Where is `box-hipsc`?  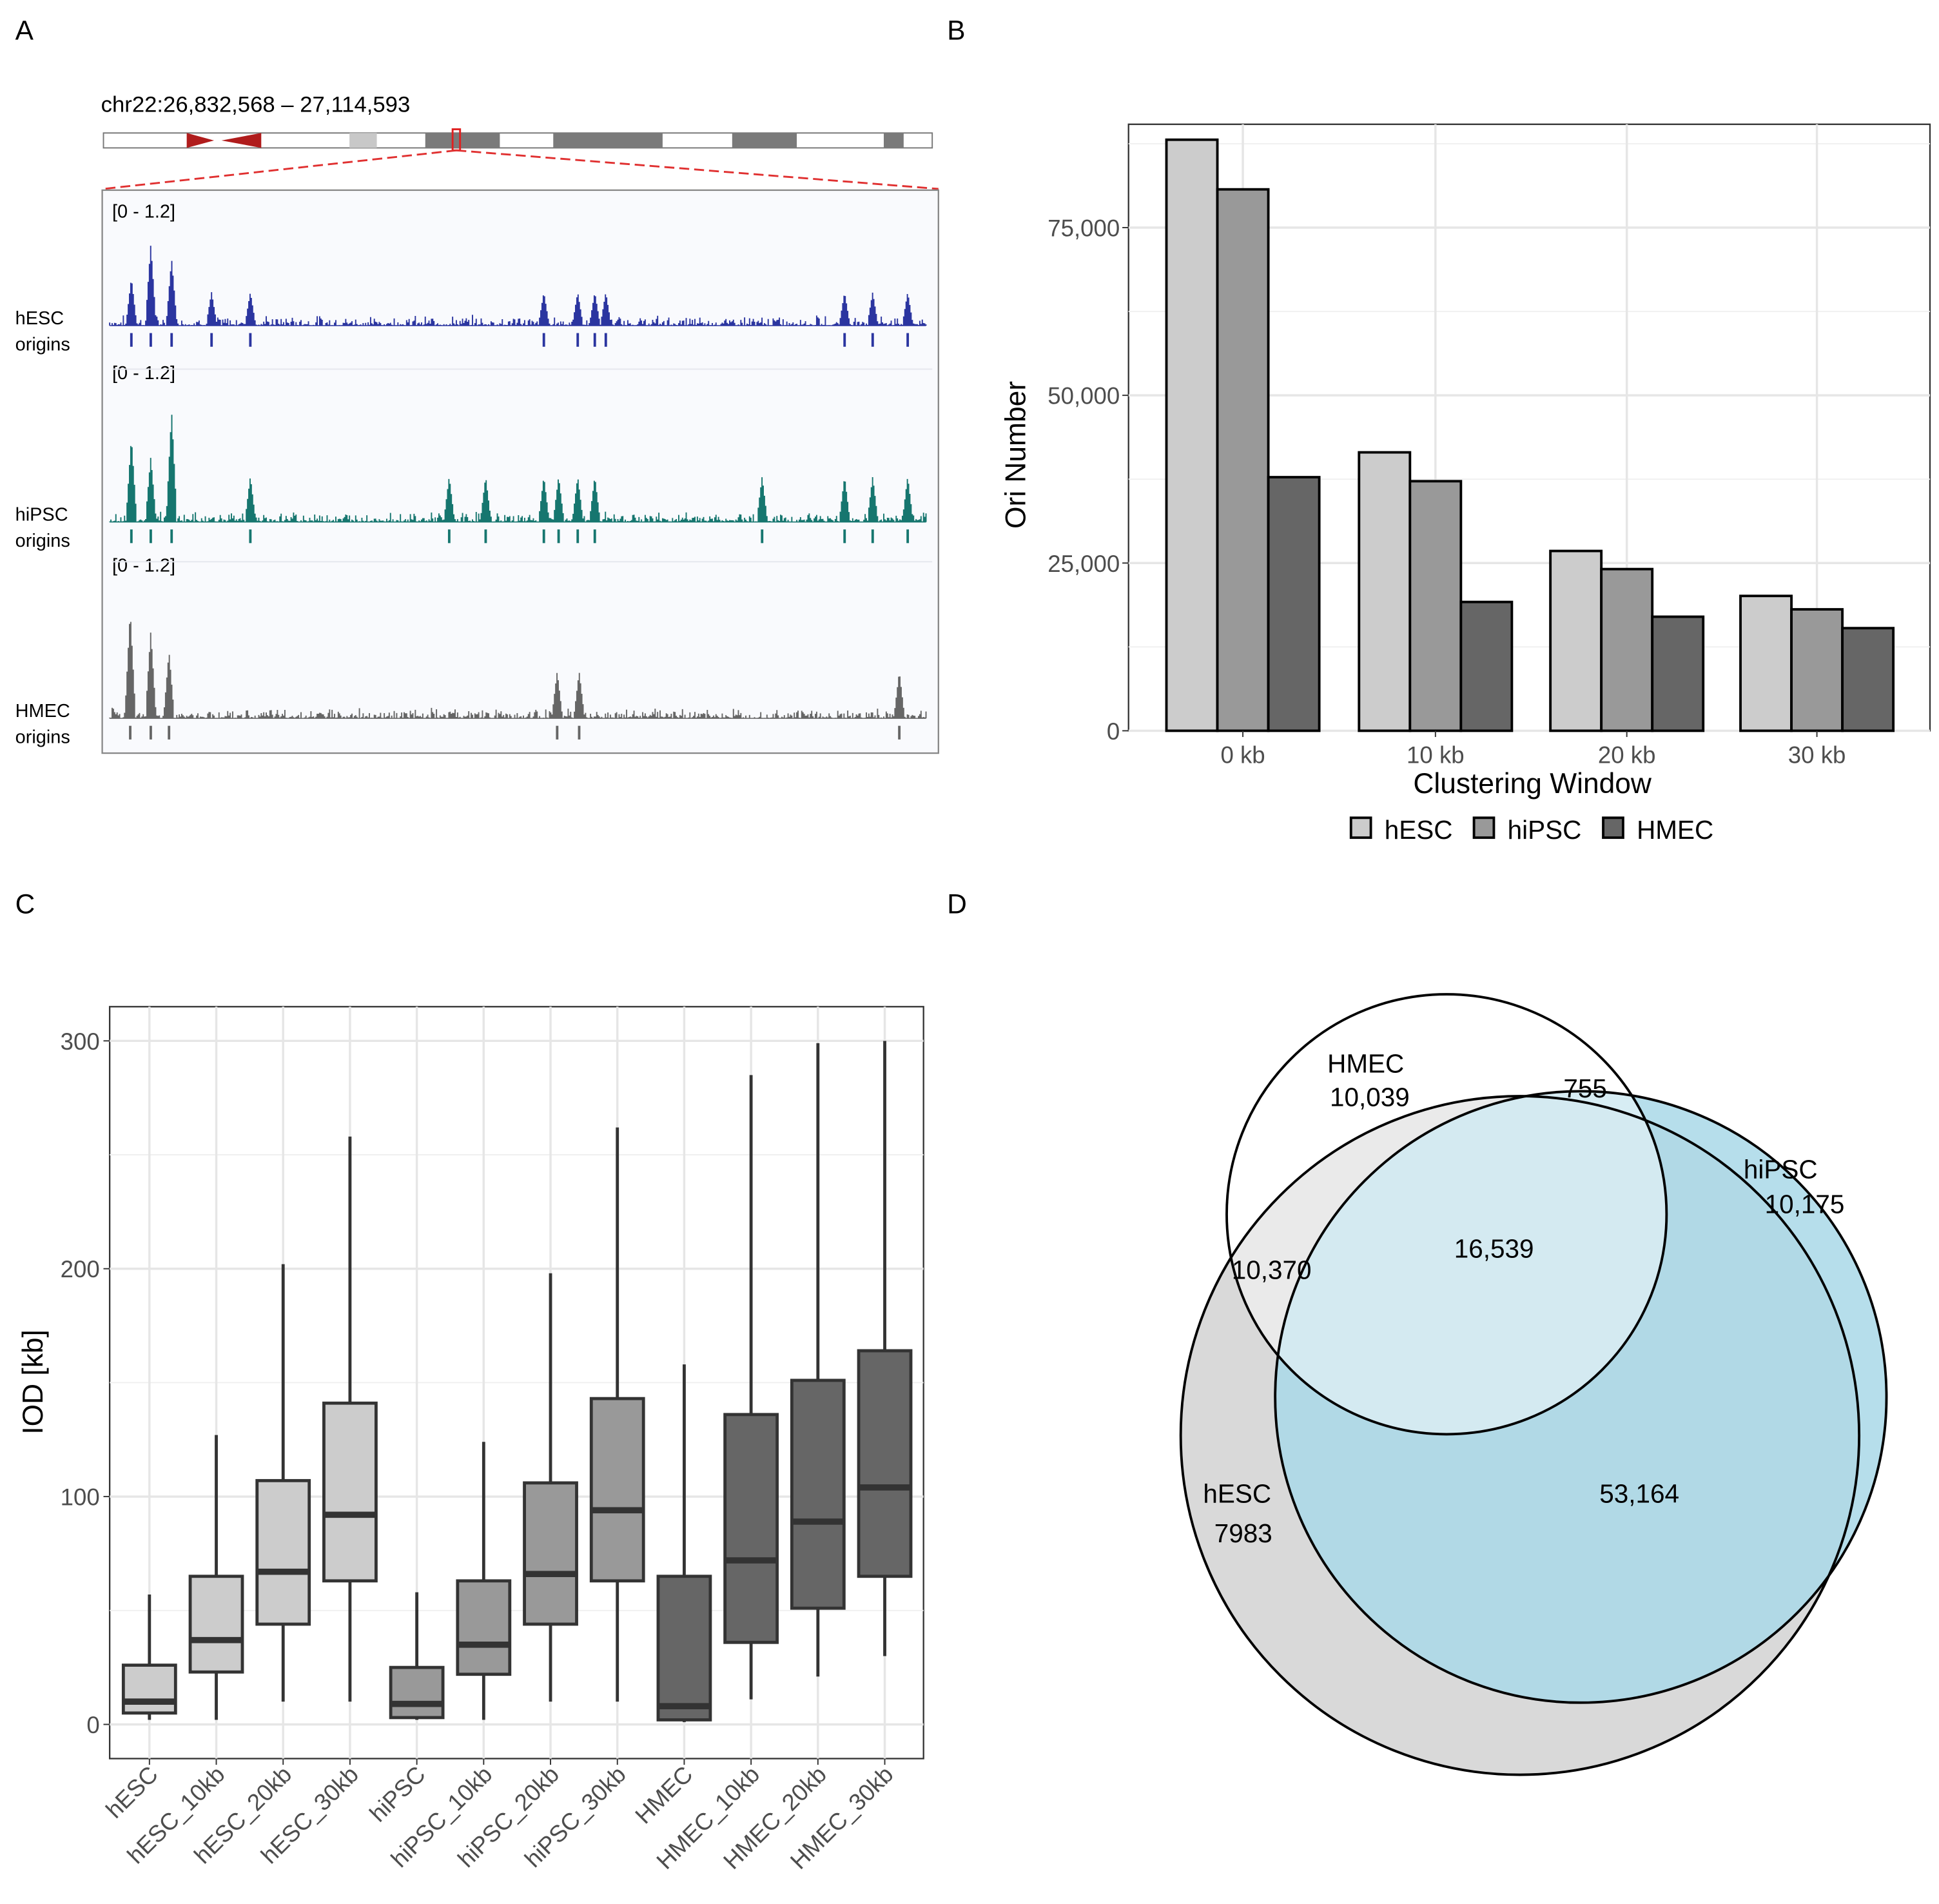 box-hipsc is located at coordinates (417, 1656).